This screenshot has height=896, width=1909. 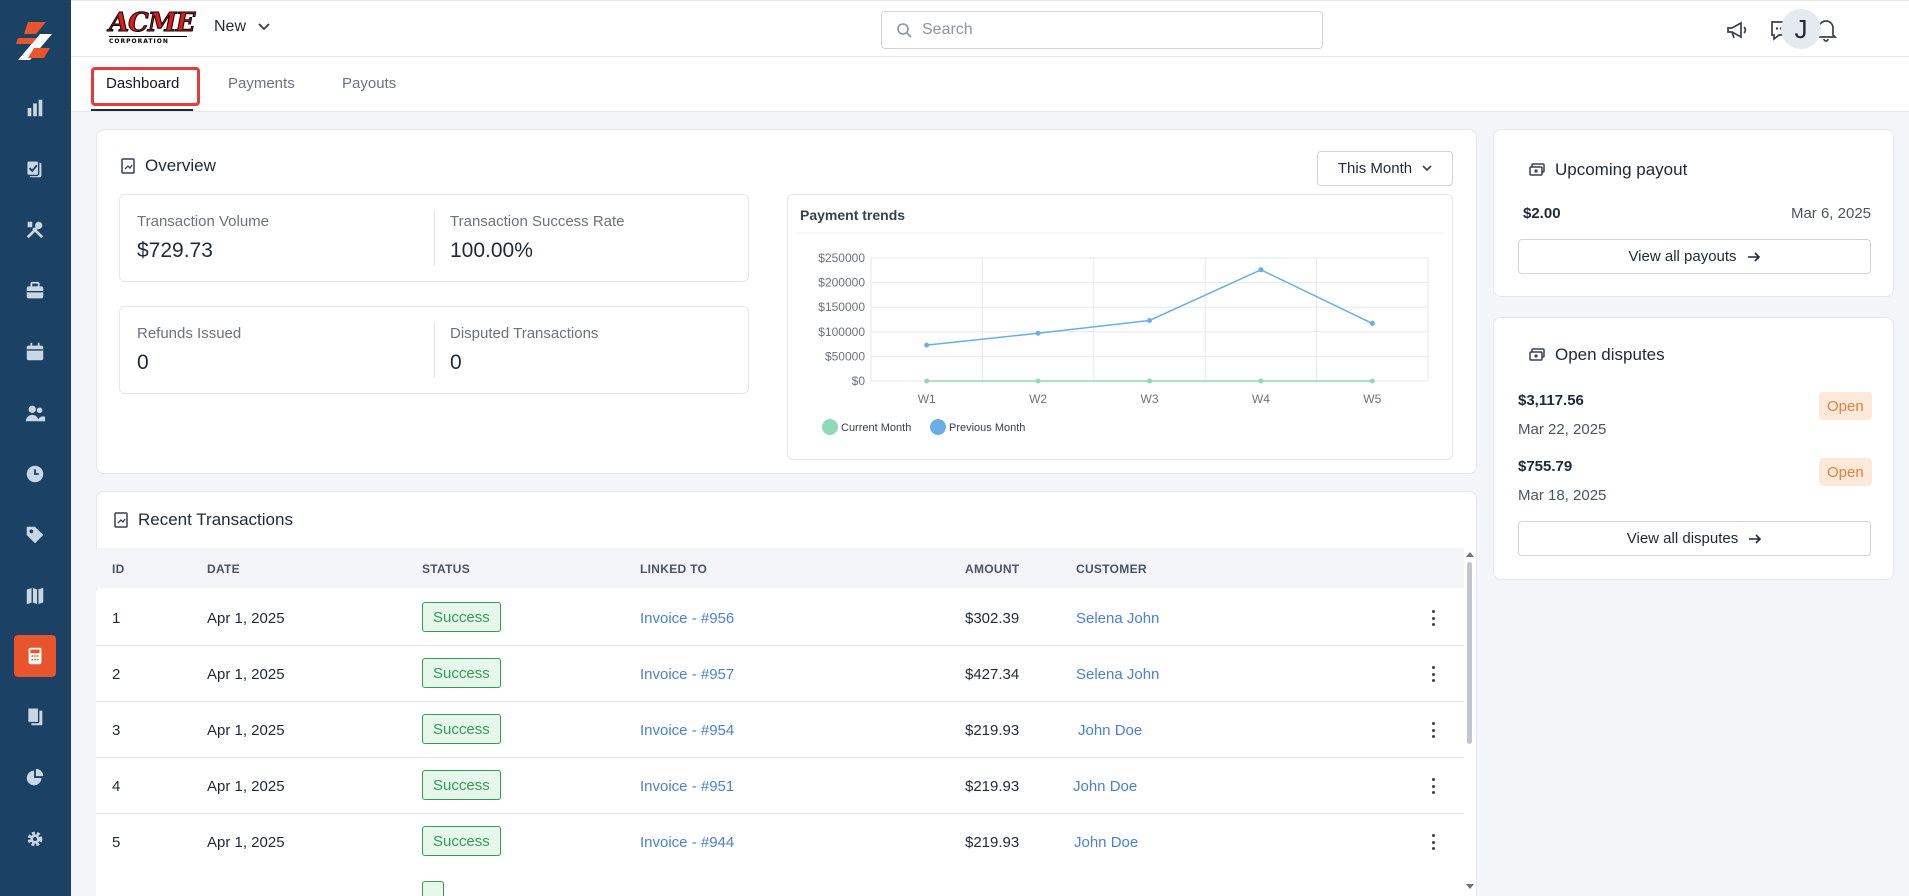 I want to click on col-customer: CUSTOMER, so click(x=1111, y=569).